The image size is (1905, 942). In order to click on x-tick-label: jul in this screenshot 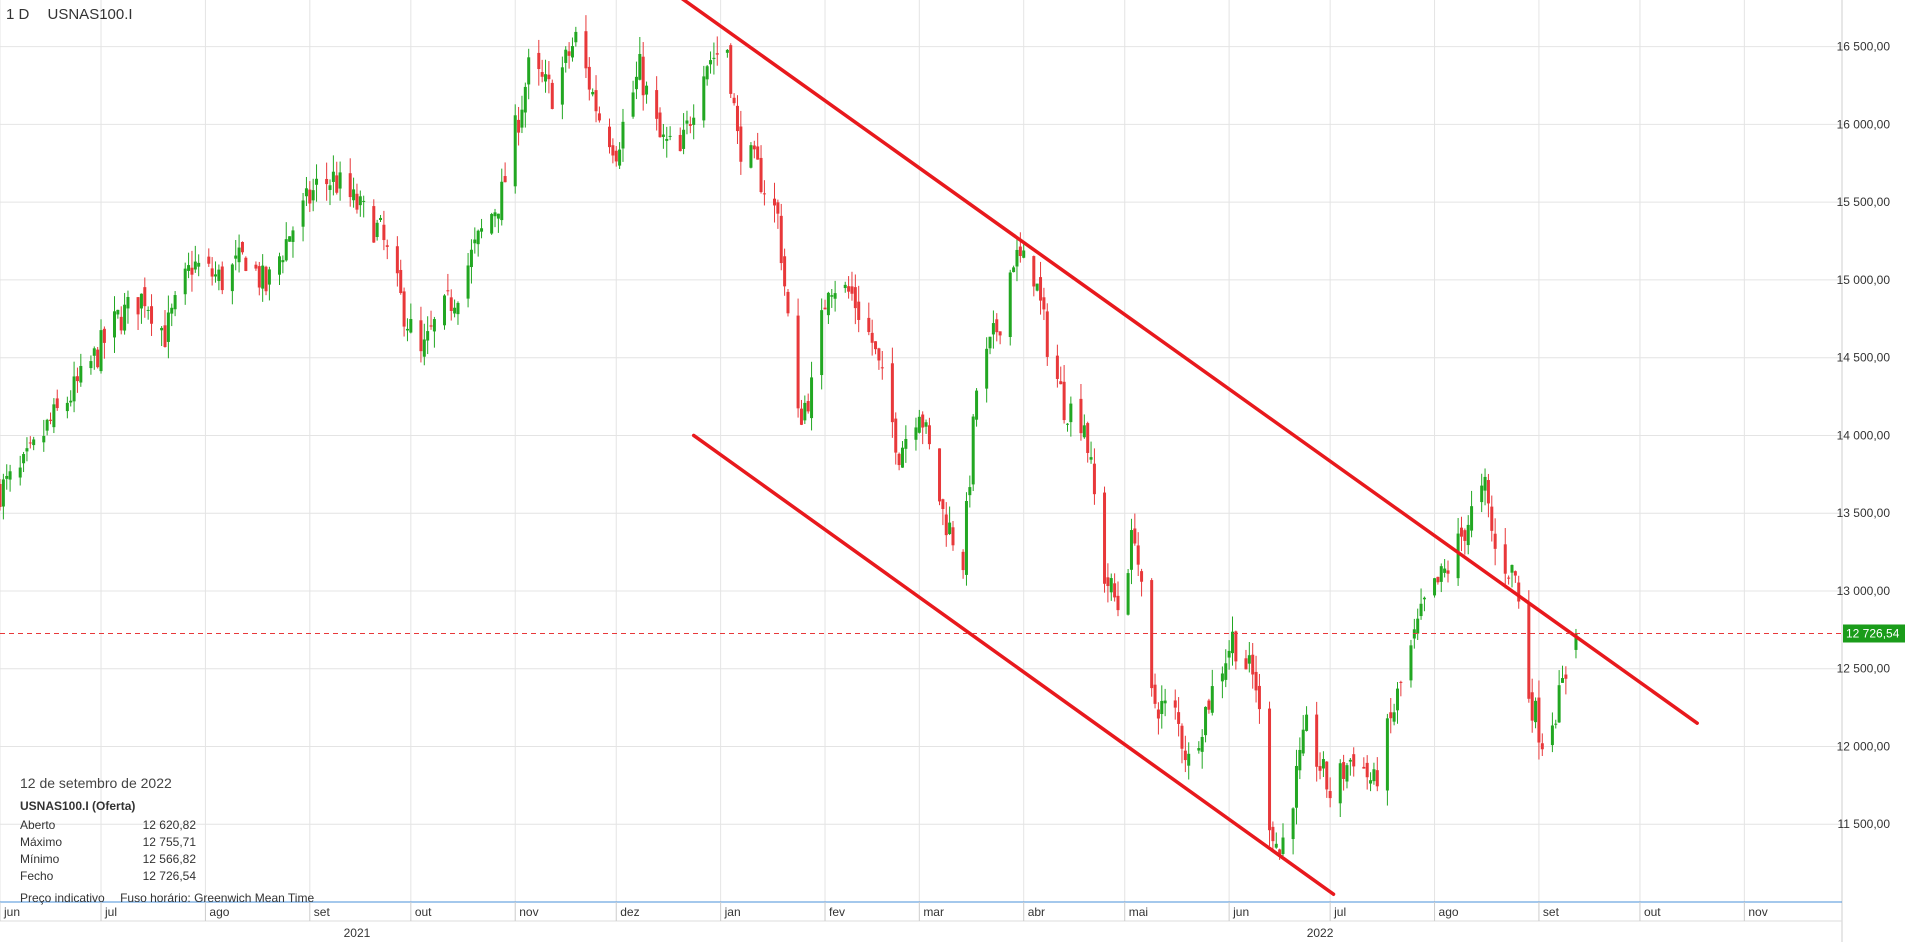, I will do `click(110, 912)`.